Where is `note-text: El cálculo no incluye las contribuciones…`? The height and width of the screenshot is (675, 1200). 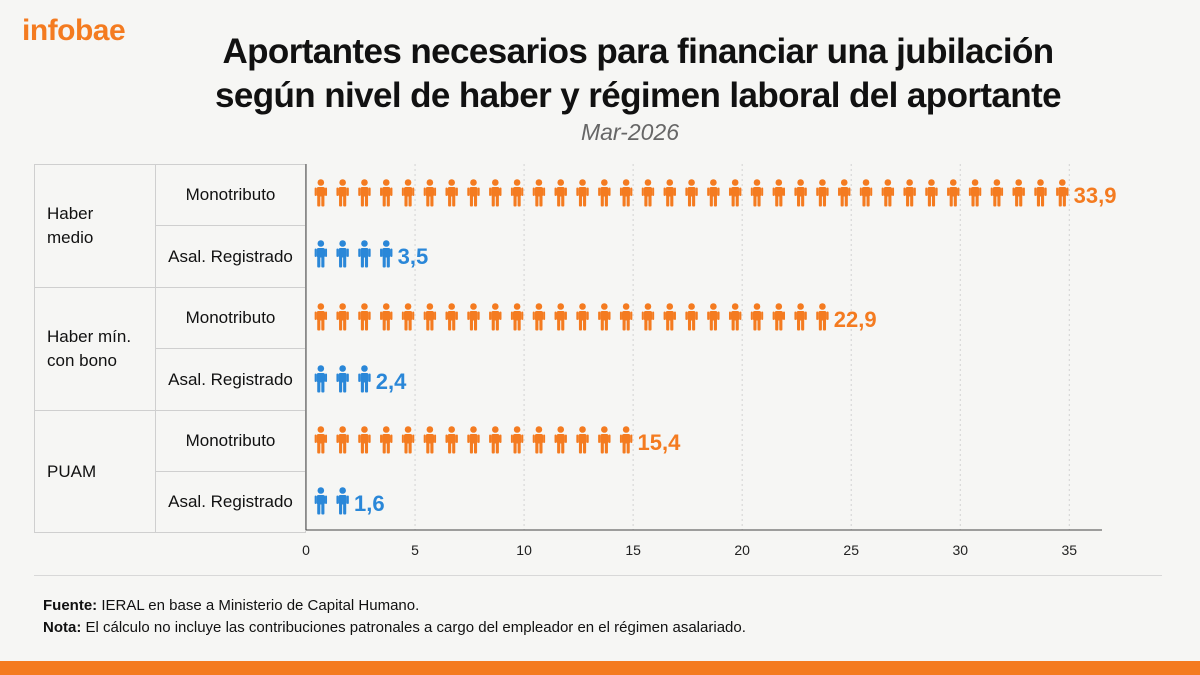
note-text: El cálculo no incluye las contribuciones… is located at coordinates (413, 627).